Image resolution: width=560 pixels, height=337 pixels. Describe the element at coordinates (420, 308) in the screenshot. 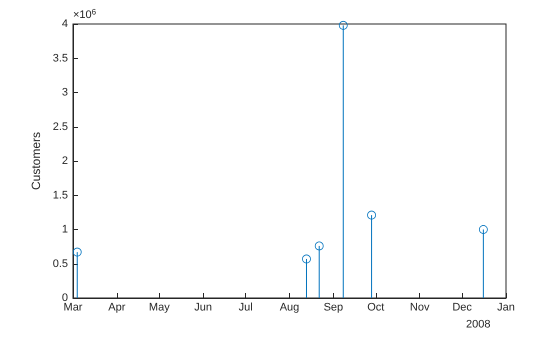

I see `x-tick-label: Nov` at that location.